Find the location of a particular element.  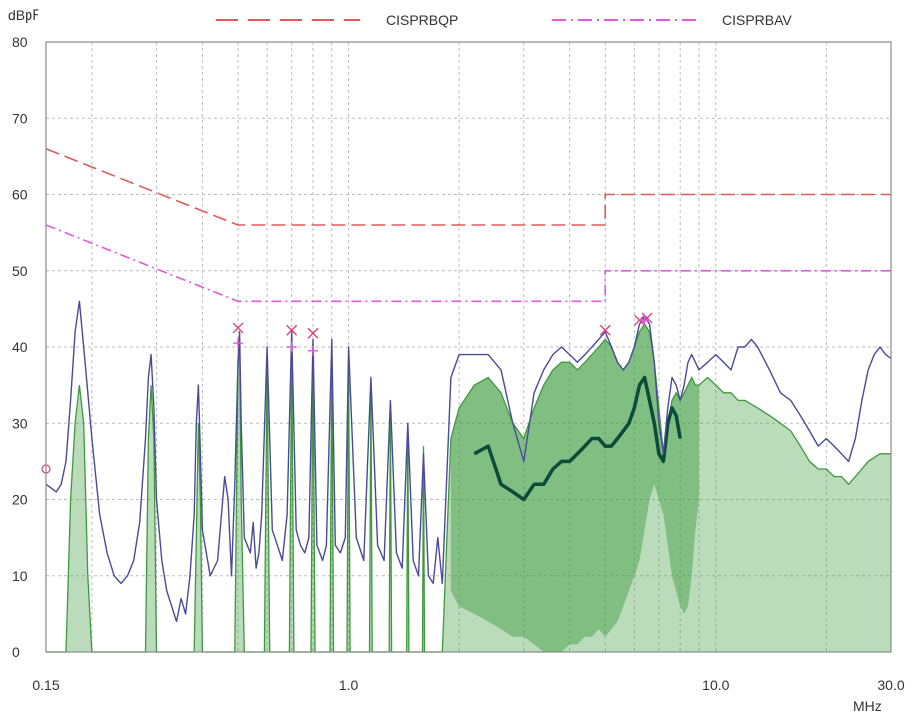

avg-trace-band is located at coordinates (574, 488).